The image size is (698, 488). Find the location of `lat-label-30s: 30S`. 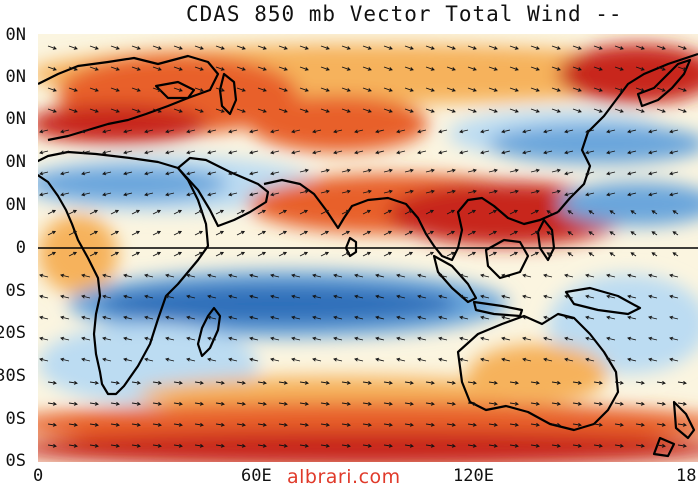

lat-label-30s: 30S is located at coordinates (13, 376).